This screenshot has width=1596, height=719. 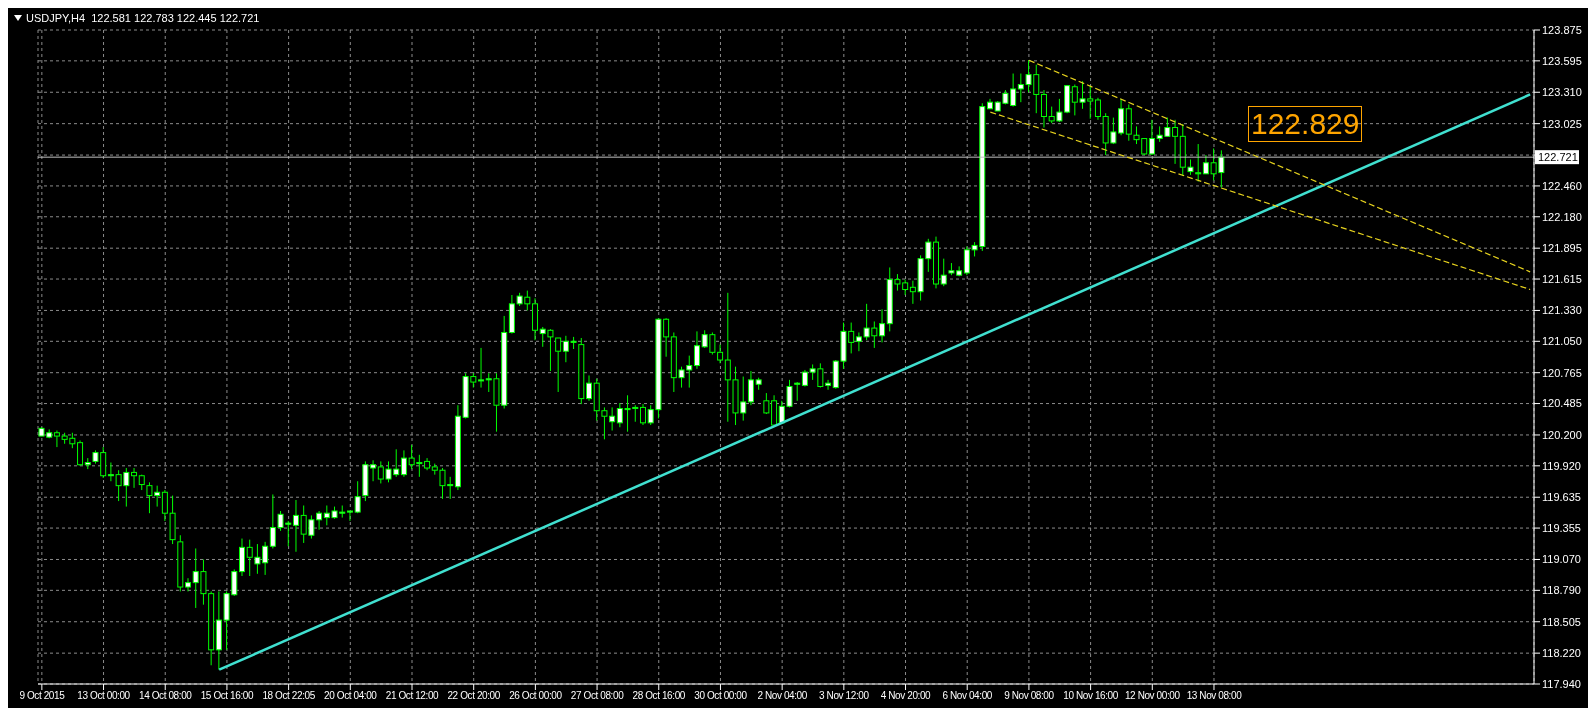 I want to click on y-tick-label: 121.330, so click(x=1562, y=310).